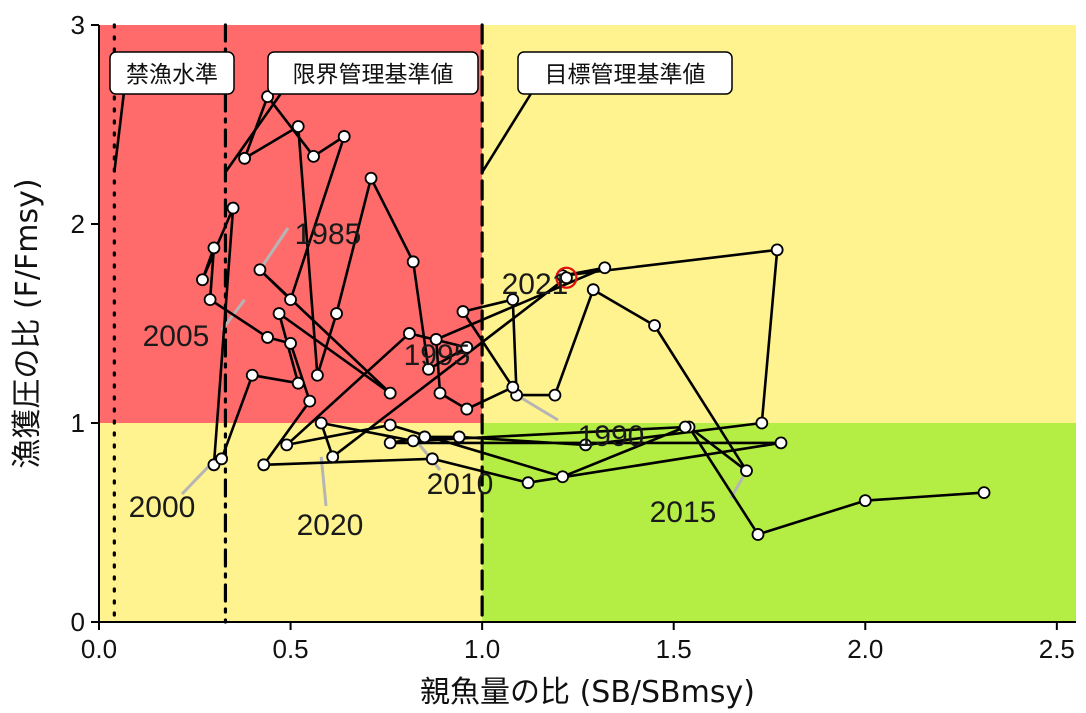 The image size is (1086, 713). Describe the element at coordinates (482, 649) in the screenshot. I see `x-tick-label: 1.0` at that location.